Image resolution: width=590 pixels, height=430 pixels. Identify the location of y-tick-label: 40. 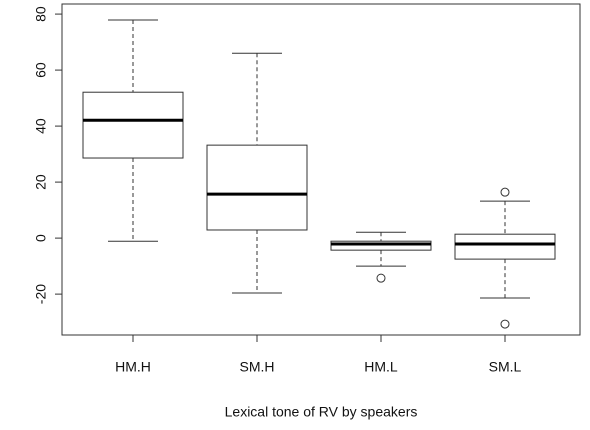
(41, 126).